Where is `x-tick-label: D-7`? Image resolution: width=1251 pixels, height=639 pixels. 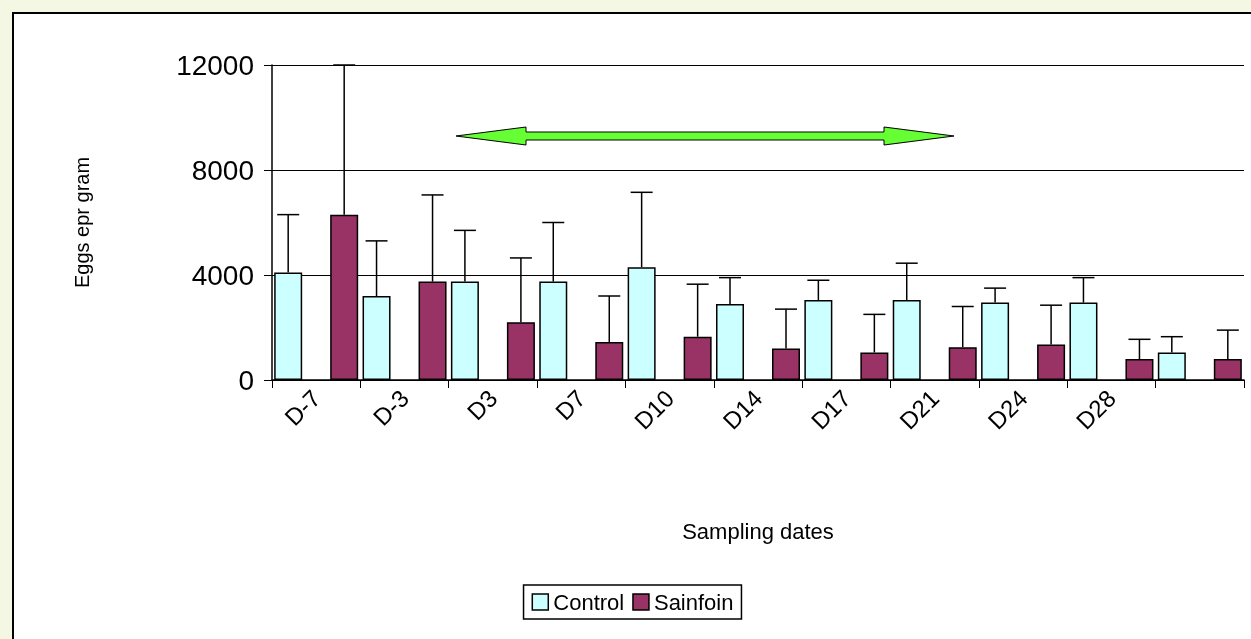
x-tick-label: D-7 is located at coordinates (302, 407).